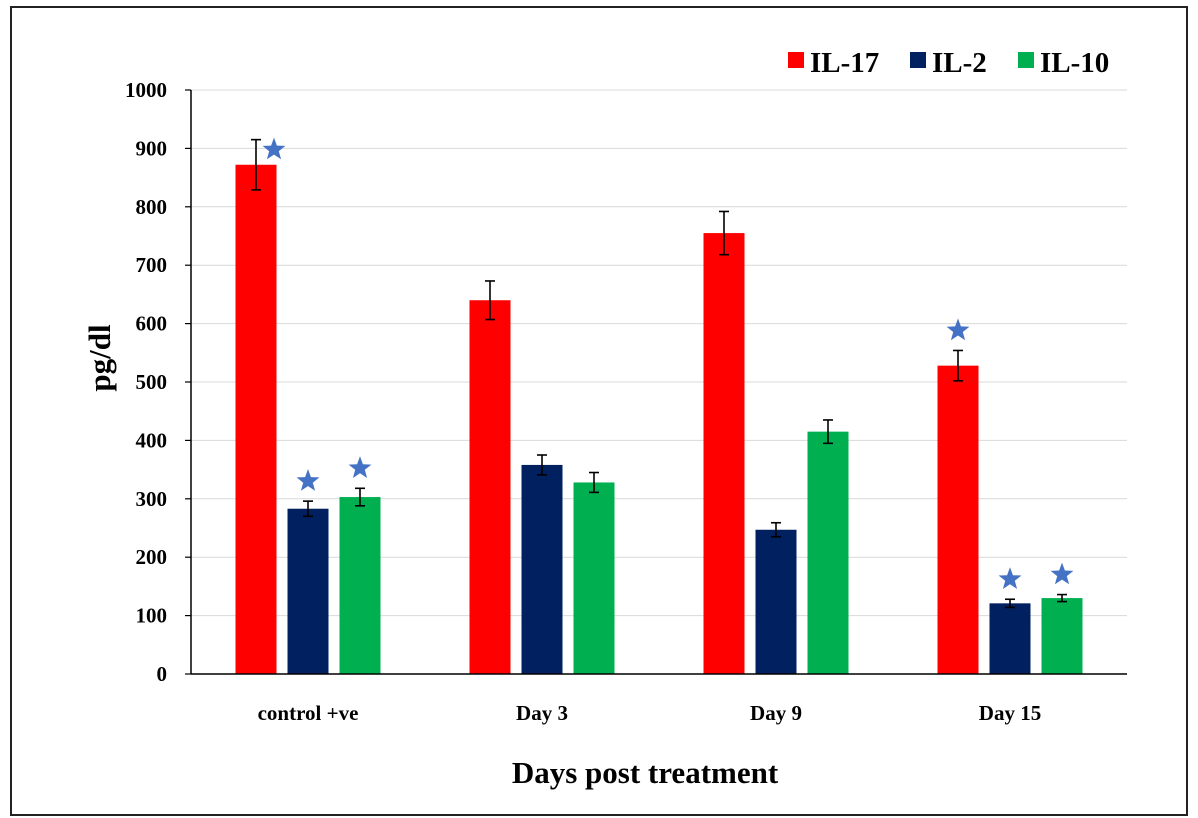  I want to click on y-tick-label: 500, so click(152, 382).